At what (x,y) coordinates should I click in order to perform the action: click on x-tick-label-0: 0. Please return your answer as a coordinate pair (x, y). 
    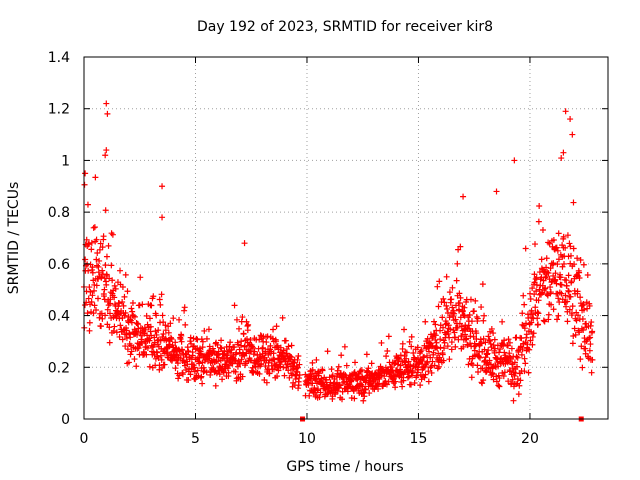
    Looking at the image, I should click on (84, 439).